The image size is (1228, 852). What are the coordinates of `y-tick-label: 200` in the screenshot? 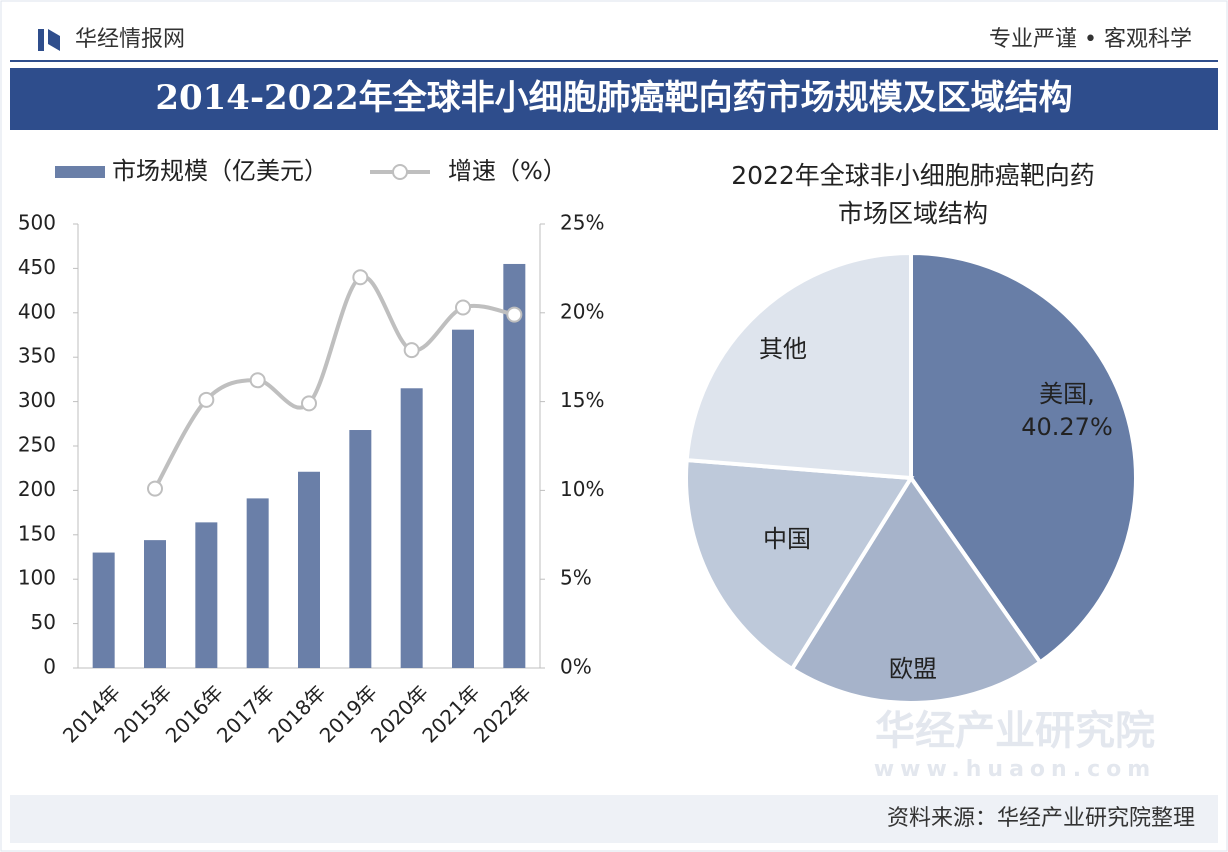 It's located at (37, 489).